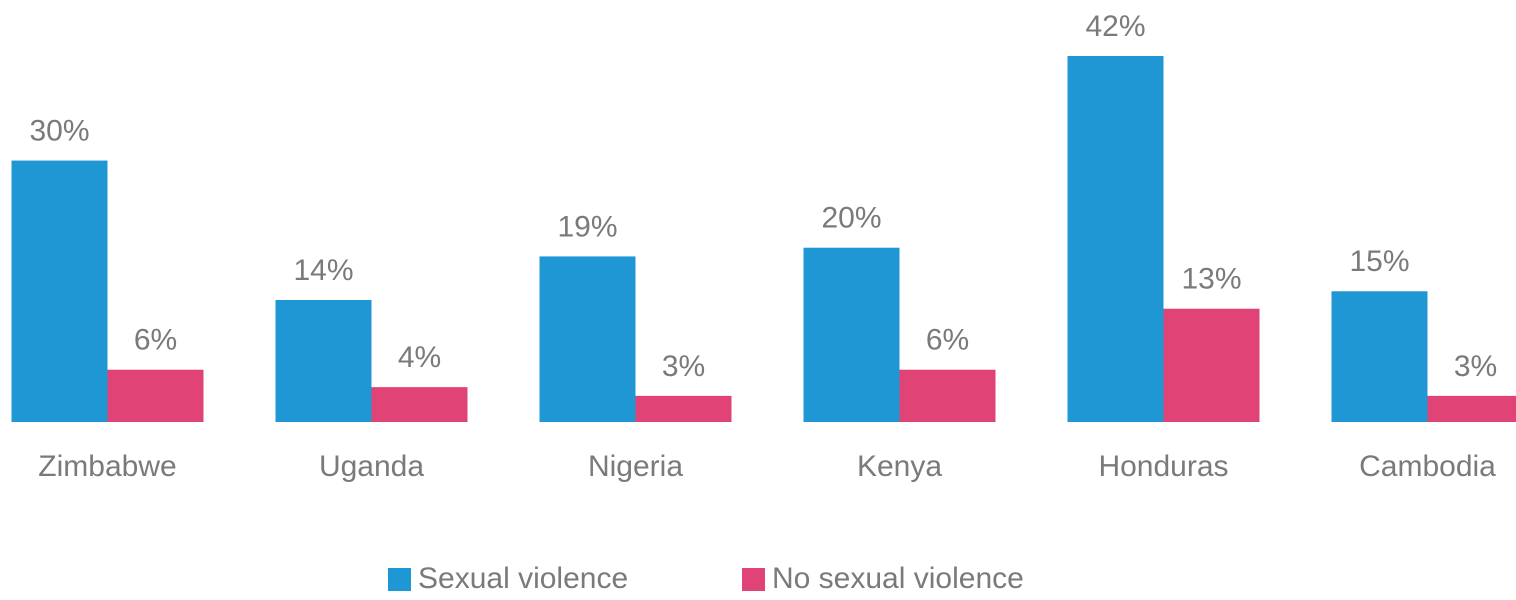 The image size is (1516, 600). Describe the element at coordinates (898, 578) in the screenshot. I see `legend-label: No sexual violence` at that location.